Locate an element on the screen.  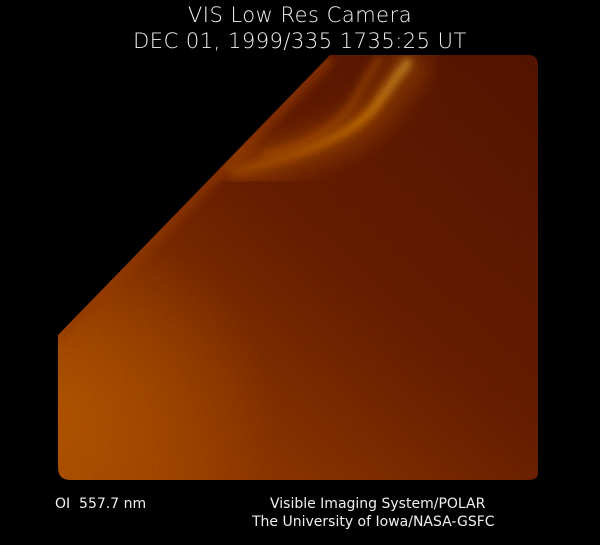
observation-timestamp: DEC 01, 1999/335 1735:25 UT is located at coordinates (300, 41).